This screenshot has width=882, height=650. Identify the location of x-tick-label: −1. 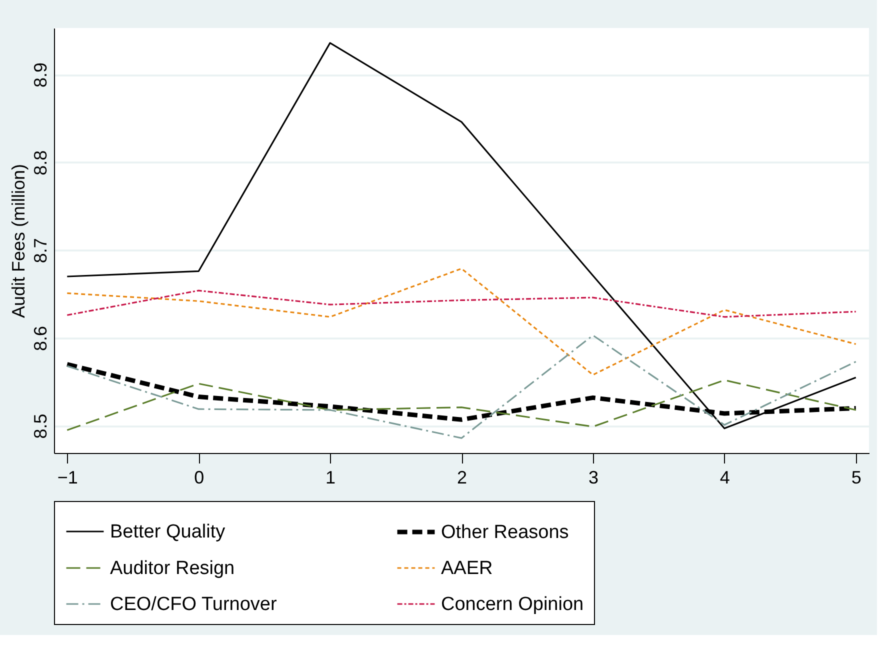
(67, 478).